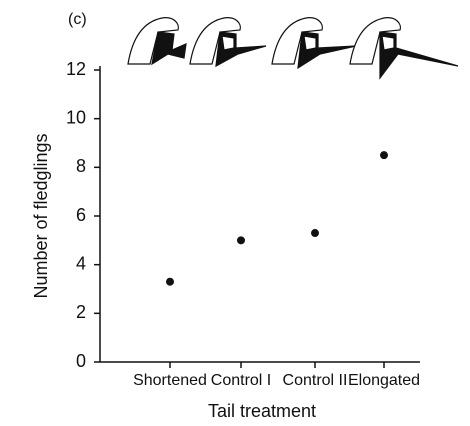  Describe the element at coordinates (81, 361) in the screenshot. I see `y-tick-label: 0` at that location.